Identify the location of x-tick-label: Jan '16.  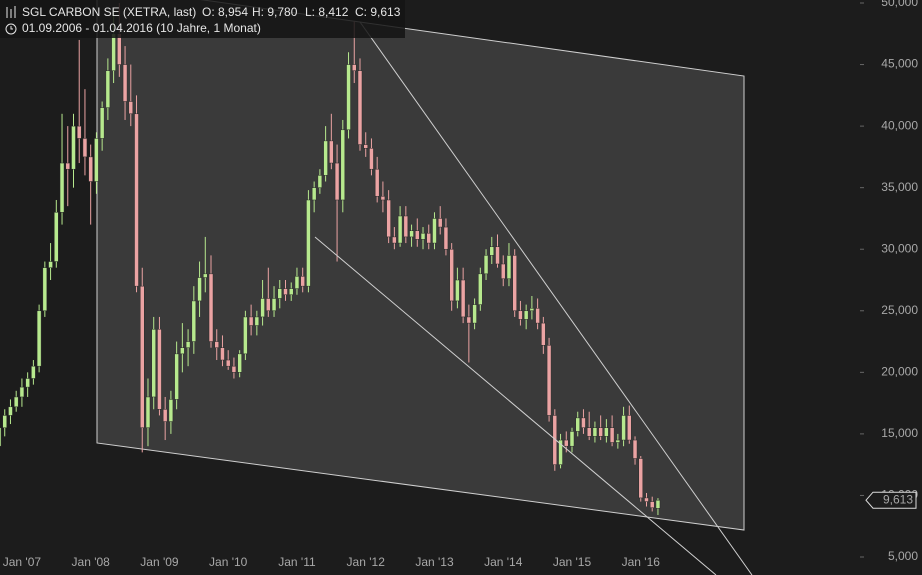
(641, 562).